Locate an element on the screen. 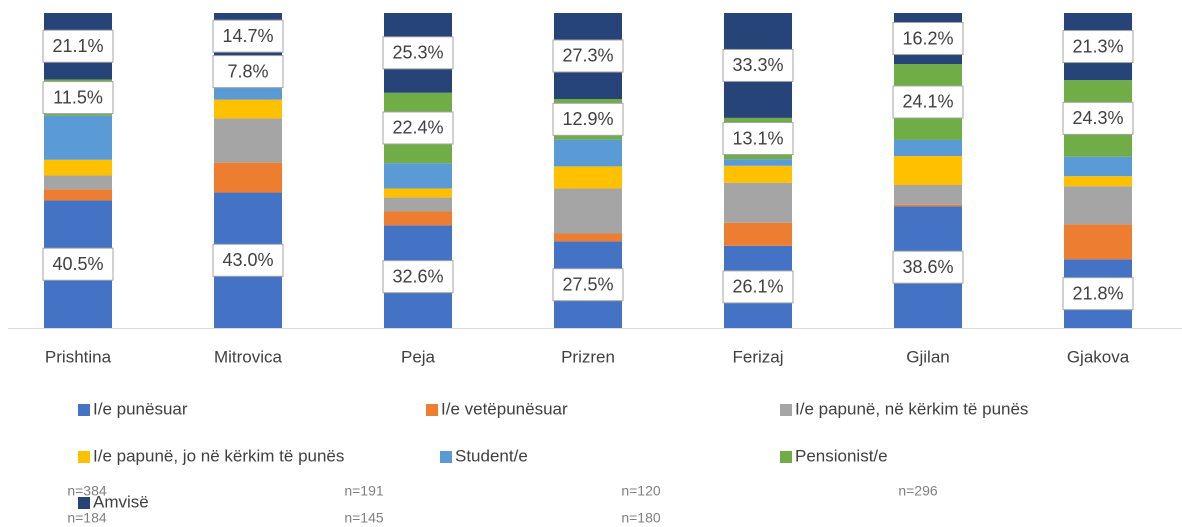 Image resolution: width=1182 pixels, height=527 pixels. legend-label: Pensionist/e is located at coordinates (841, 455).